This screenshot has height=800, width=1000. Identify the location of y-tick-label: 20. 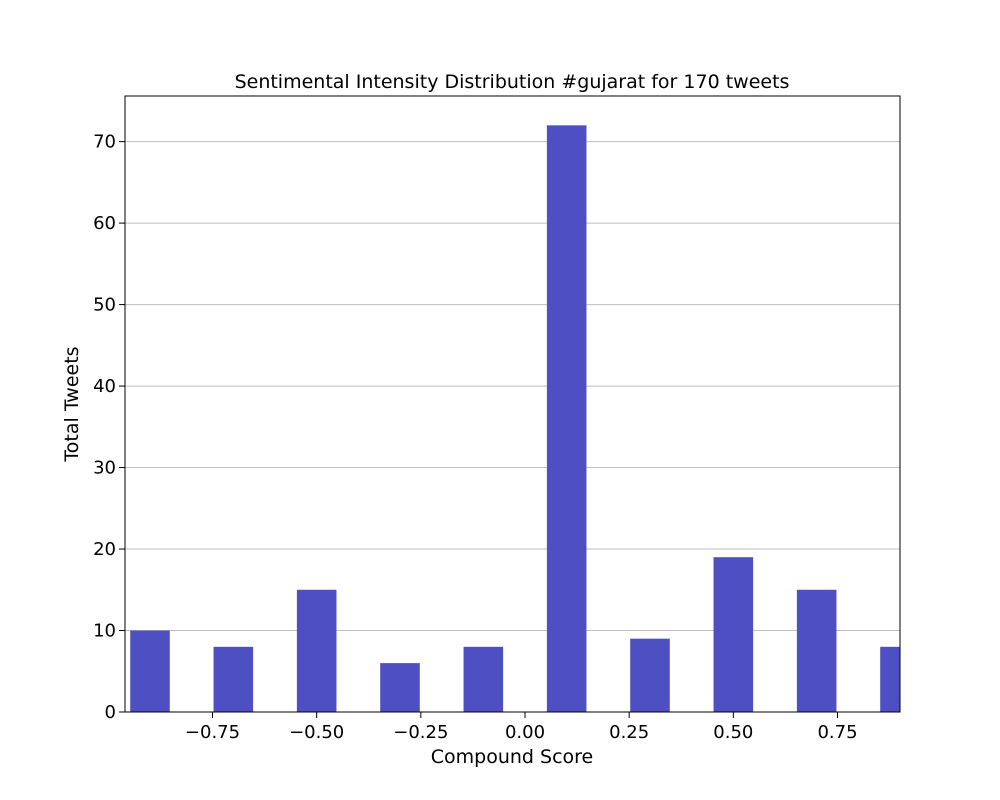
(104, 549).